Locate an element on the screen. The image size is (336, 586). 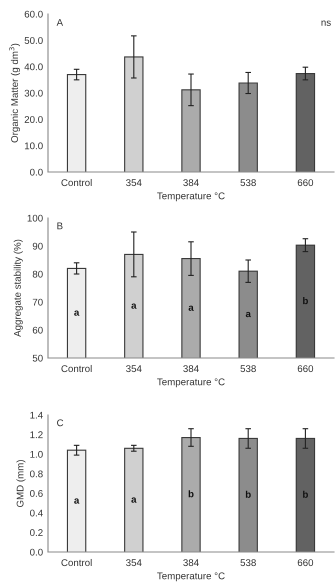
y-tick-label: 70 is located at coordinates (37, 302).